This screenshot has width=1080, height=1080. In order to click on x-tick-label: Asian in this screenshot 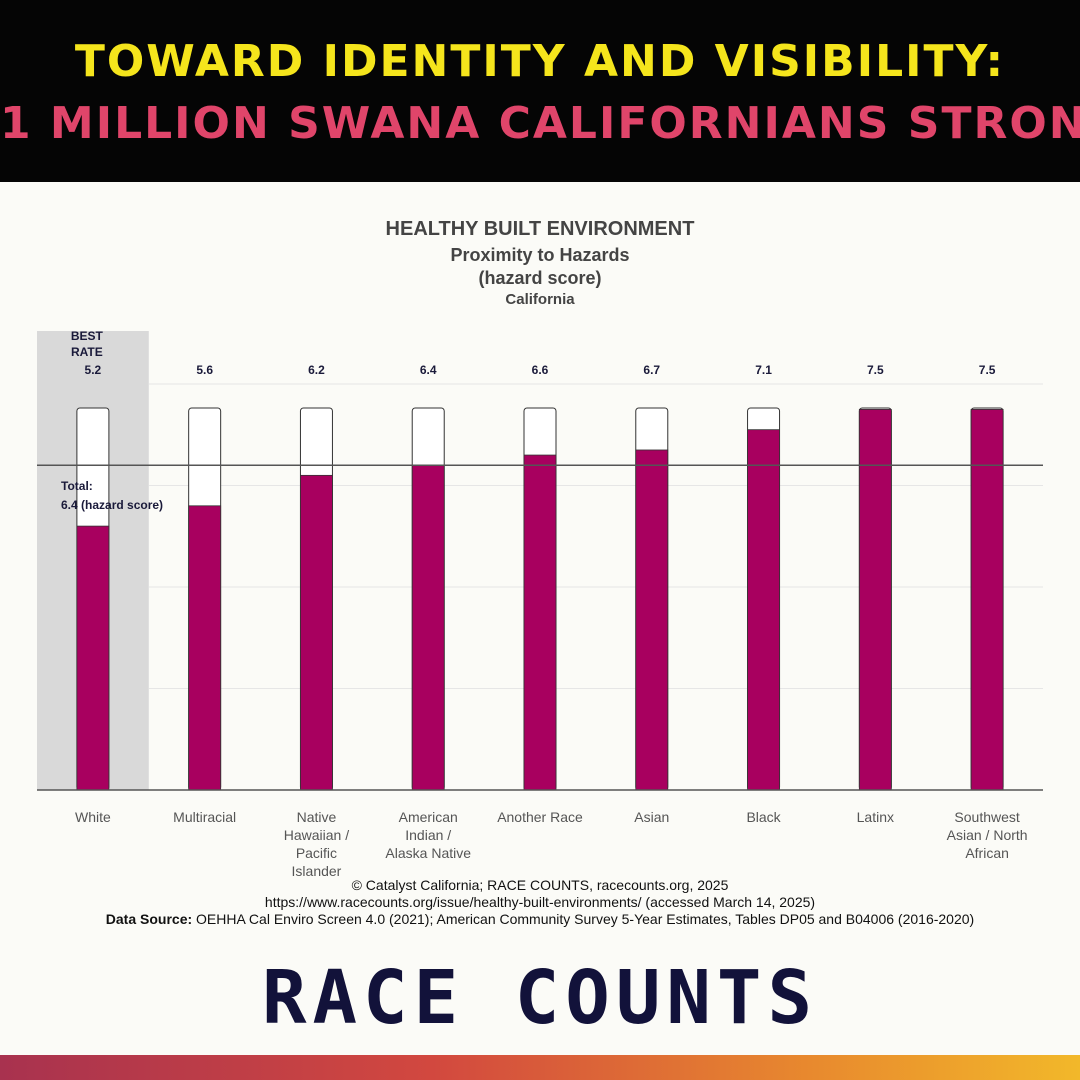, I will do `click(651, 817)`.